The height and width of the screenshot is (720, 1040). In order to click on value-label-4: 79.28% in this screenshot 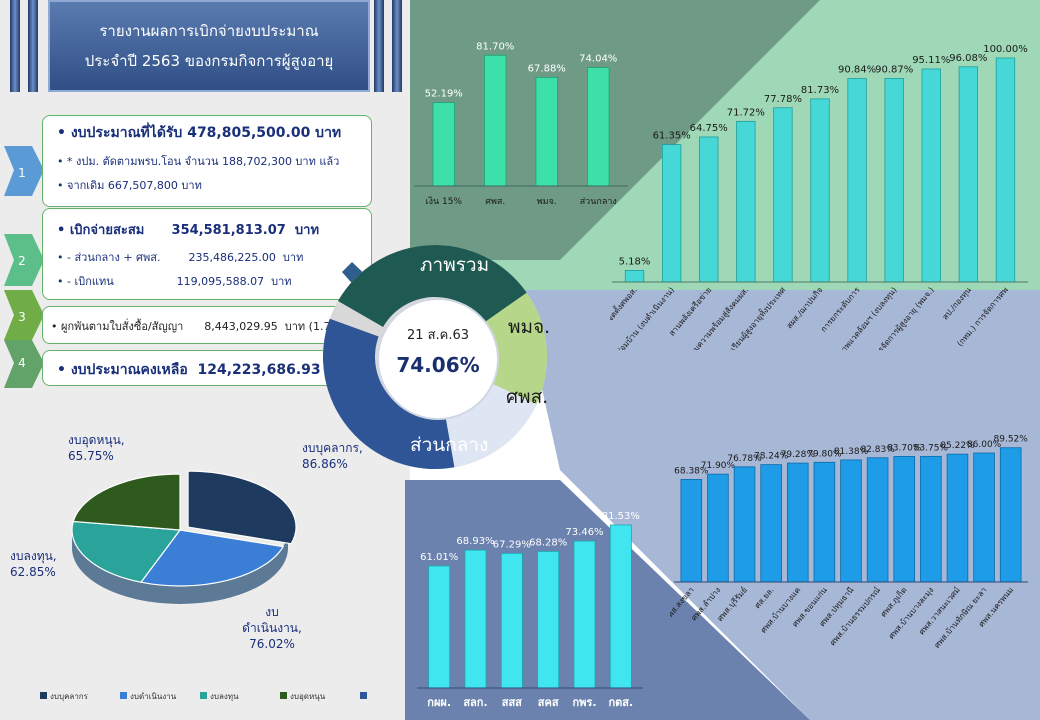, I will do `click(798, 455)`.